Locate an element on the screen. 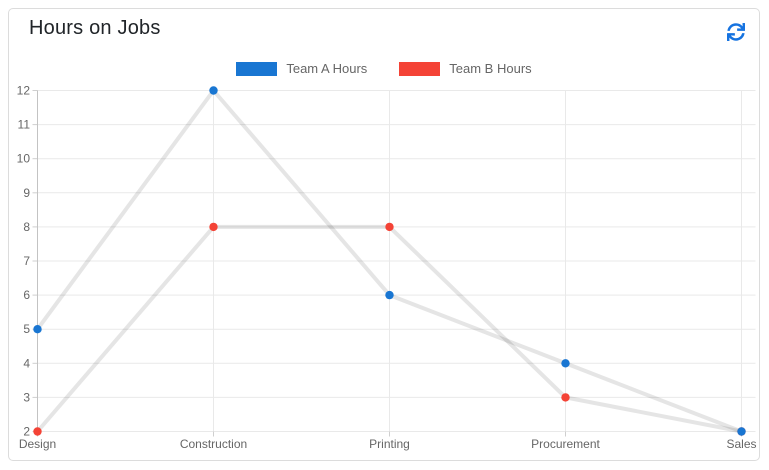 Image resolution: width=769 pixels, height=470 pixels. x-tick-label: Construction is located at coordinates (213, 444).